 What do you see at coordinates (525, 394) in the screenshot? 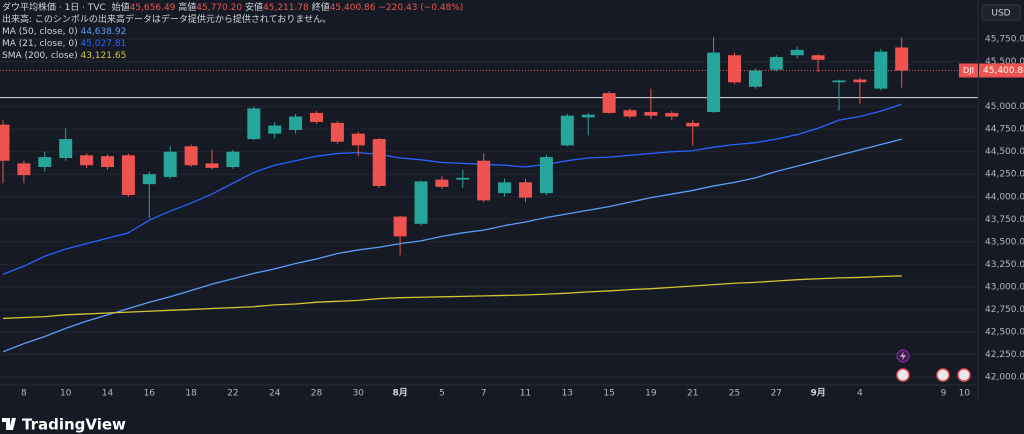
I see `x-tick-label: 11` at bounding box center [525, 394].